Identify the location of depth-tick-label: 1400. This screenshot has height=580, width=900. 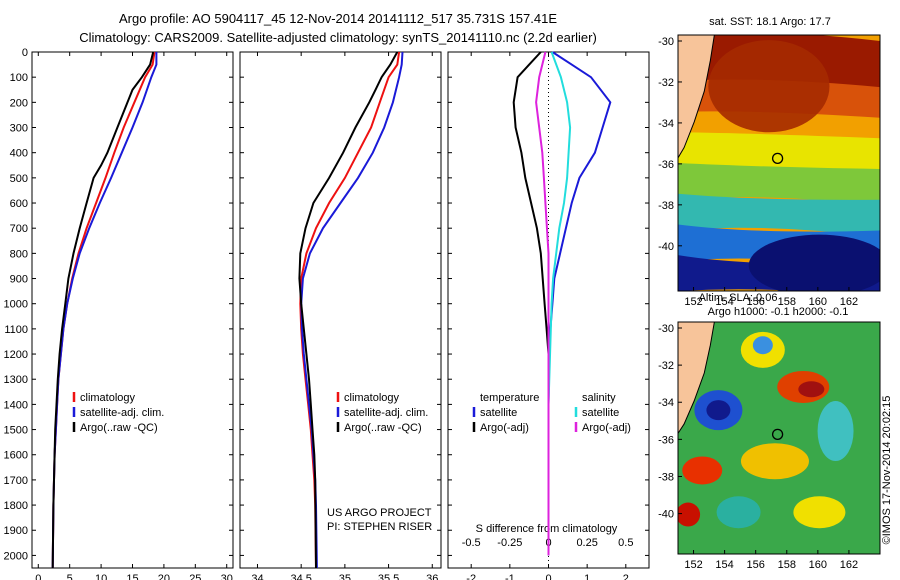
(16, 405).